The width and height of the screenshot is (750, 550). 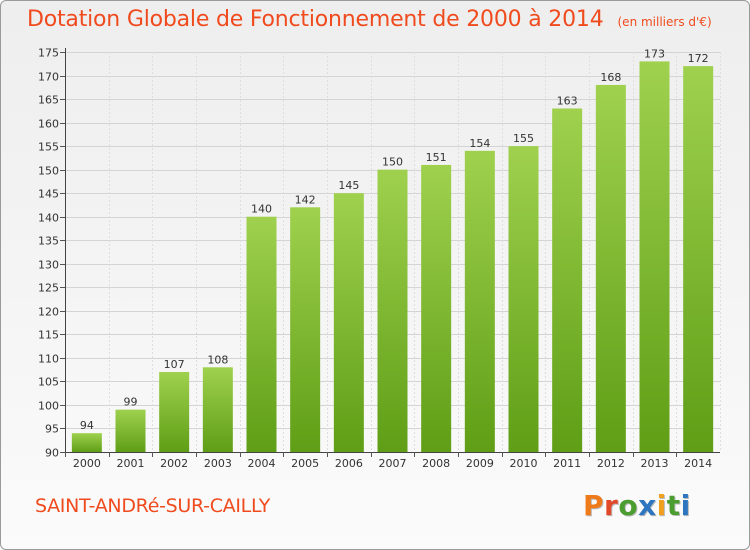 I want to click on y-tick-label: 170, so click(x=48, y=77).